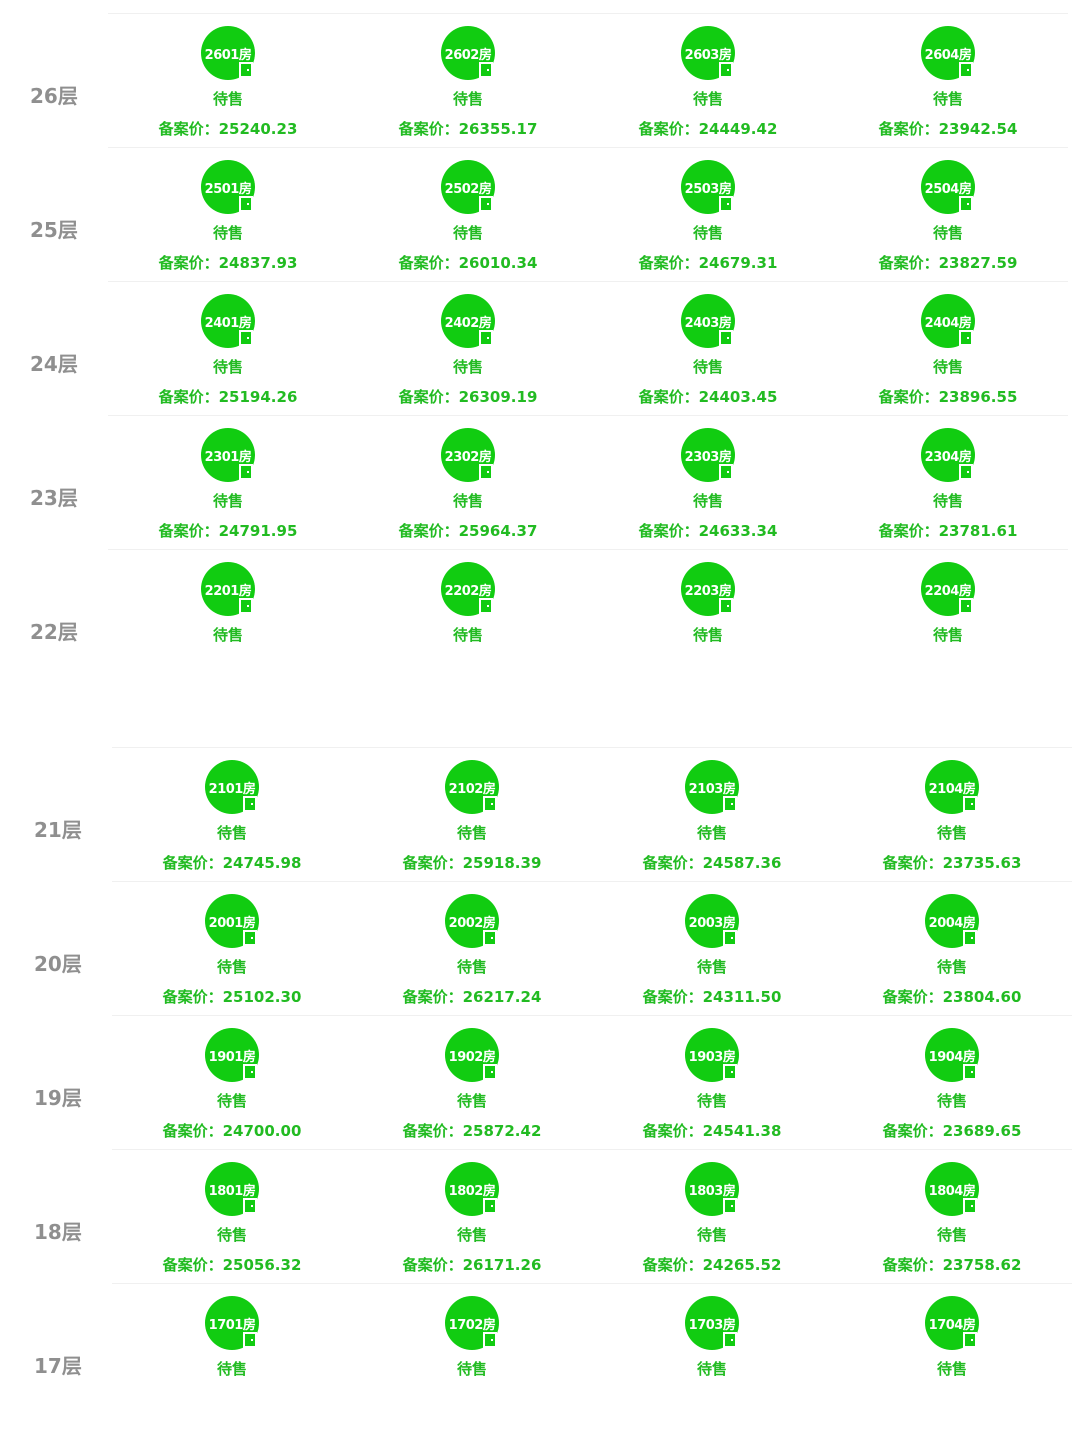 The image size is (1080, 1441). What do you see at coordinates (468, 82) in the screenshot?
I see `unit-cell: 2602房 待售 备案价：26355.17` at bounding box center [468, 82].